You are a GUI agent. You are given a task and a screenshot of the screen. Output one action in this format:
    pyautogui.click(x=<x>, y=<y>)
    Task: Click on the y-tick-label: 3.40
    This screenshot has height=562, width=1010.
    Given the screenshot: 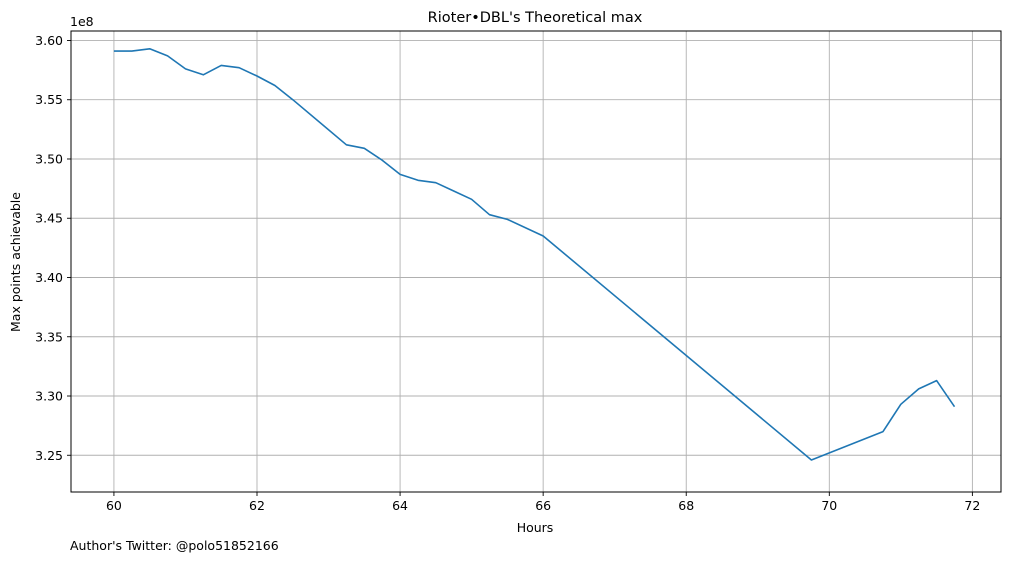 What is the action you would take?
    pyautogui.click(x=49, y=277)
    